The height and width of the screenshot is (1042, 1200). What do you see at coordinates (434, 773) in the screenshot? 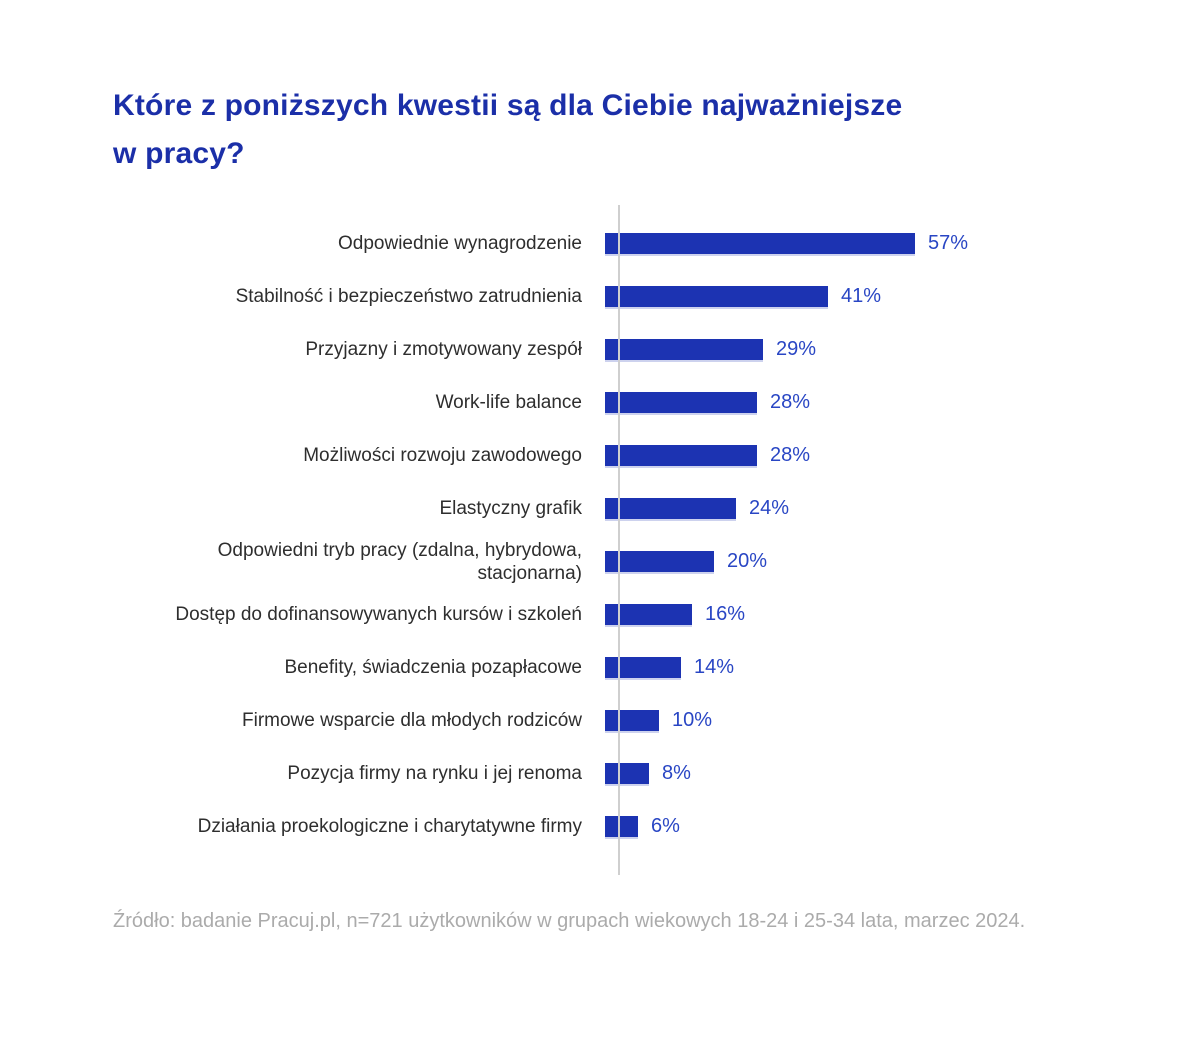
I see `category-label: Pozycja firmy na rynku i jej renoma` at bounding box center [434, 773].